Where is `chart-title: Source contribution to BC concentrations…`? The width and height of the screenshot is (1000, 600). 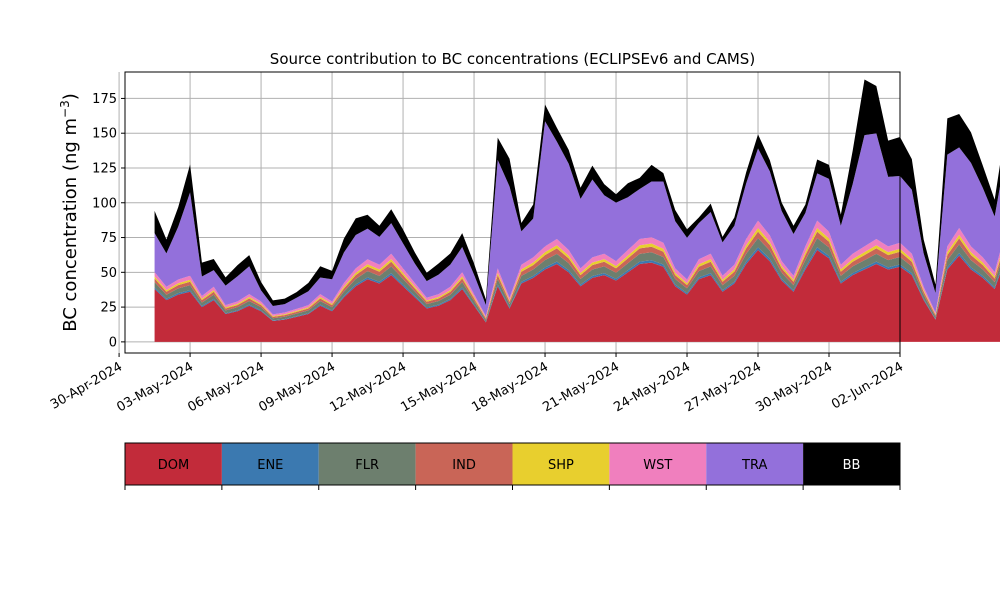
chart-title: Source contribution to BC concentrations… is located at coordinates (512, 59).